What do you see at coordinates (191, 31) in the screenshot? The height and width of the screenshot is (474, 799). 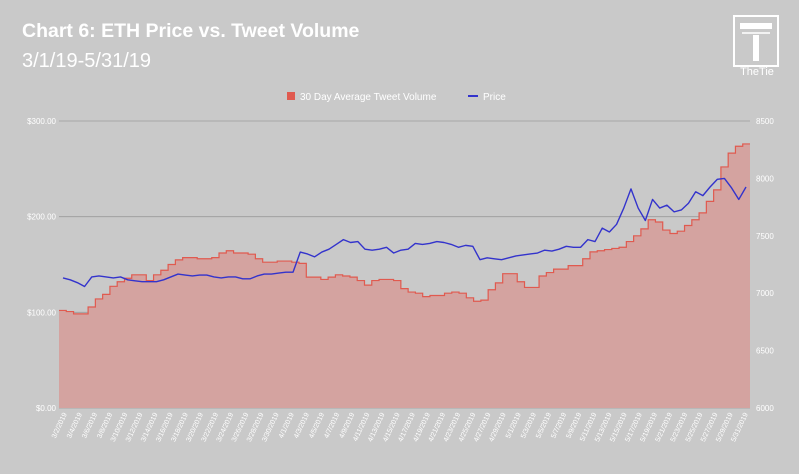 I see `chart-title: Chart 6: ETH Price vs. Tweet Volume` at bounding box center [191, 31].